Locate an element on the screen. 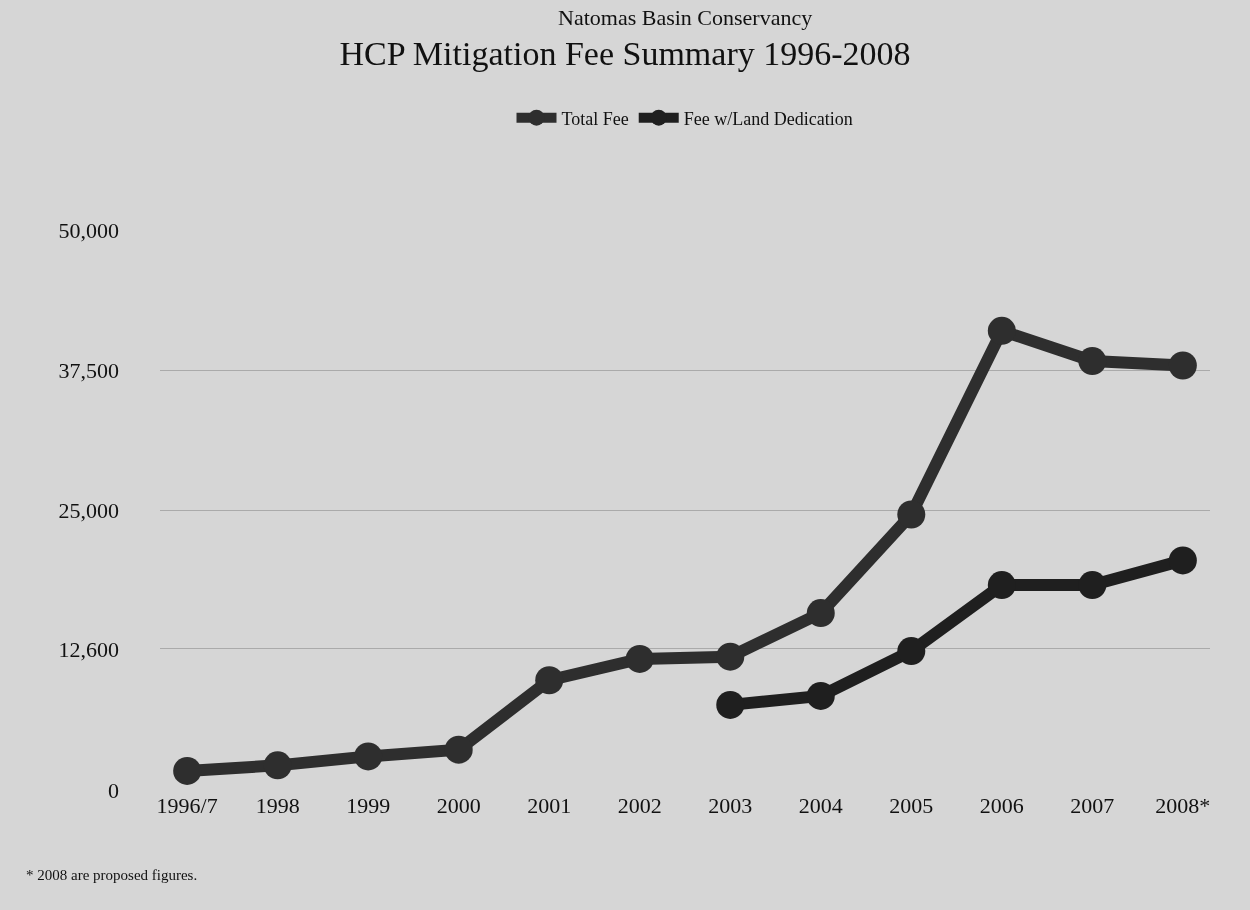 This screenshot has width=1250, height=910. x-tick-label: 2001 is located at coordinates (549, 805).